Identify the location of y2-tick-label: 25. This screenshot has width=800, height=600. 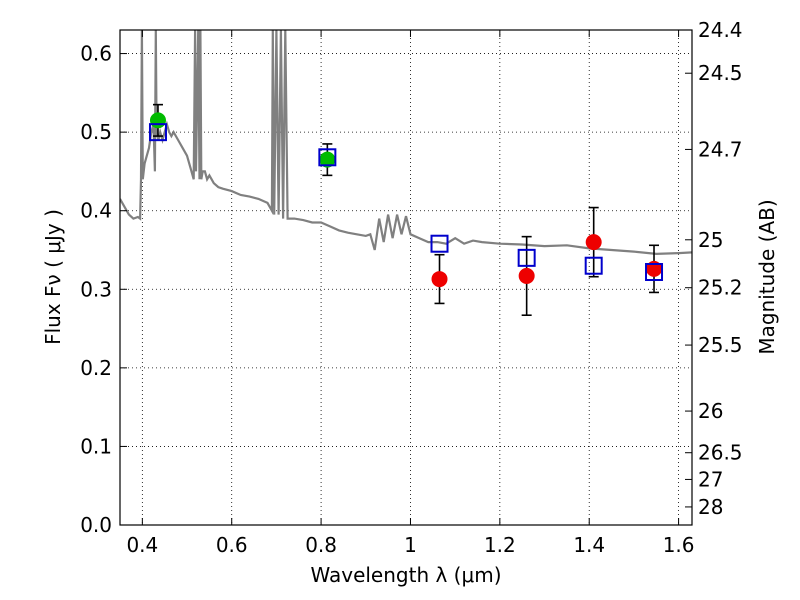
(710, 240).